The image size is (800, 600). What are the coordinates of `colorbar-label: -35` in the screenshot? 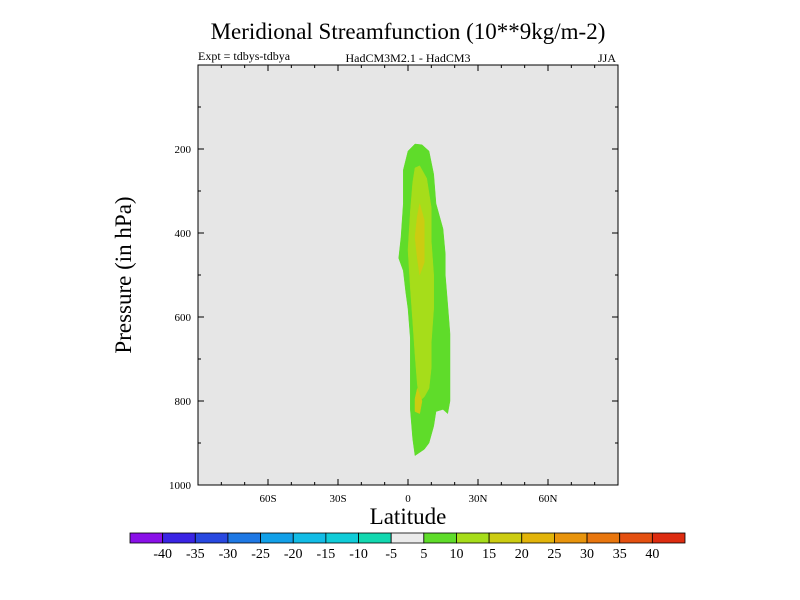 It's located at (195, 554).